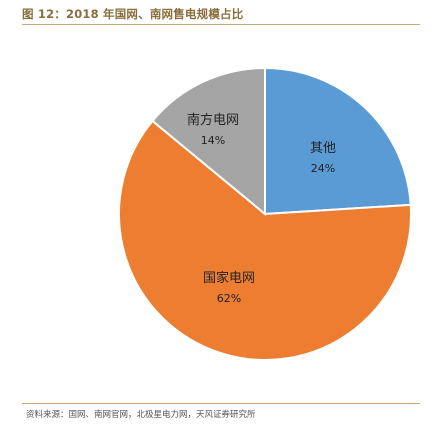 This screenshot has height=427, width=433. What do you see at coordinates (221, 403) in the screenshot?
I see `source-divider` at bounding box center [221, 403].